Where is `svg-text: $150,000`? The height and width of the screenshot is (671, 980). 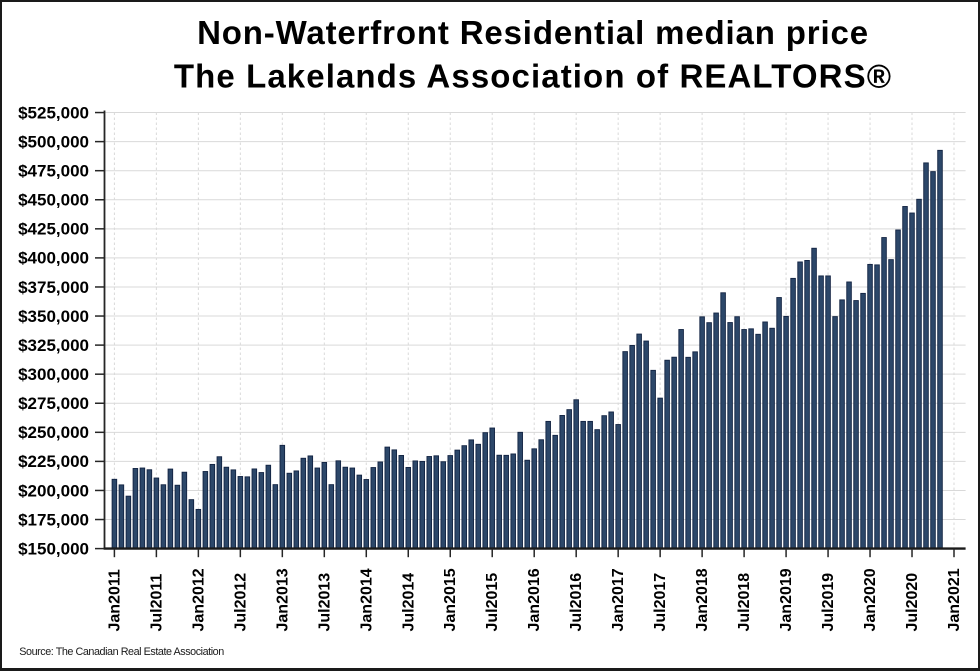 svg-text: $150,000 is located at coordinates (53, 548).